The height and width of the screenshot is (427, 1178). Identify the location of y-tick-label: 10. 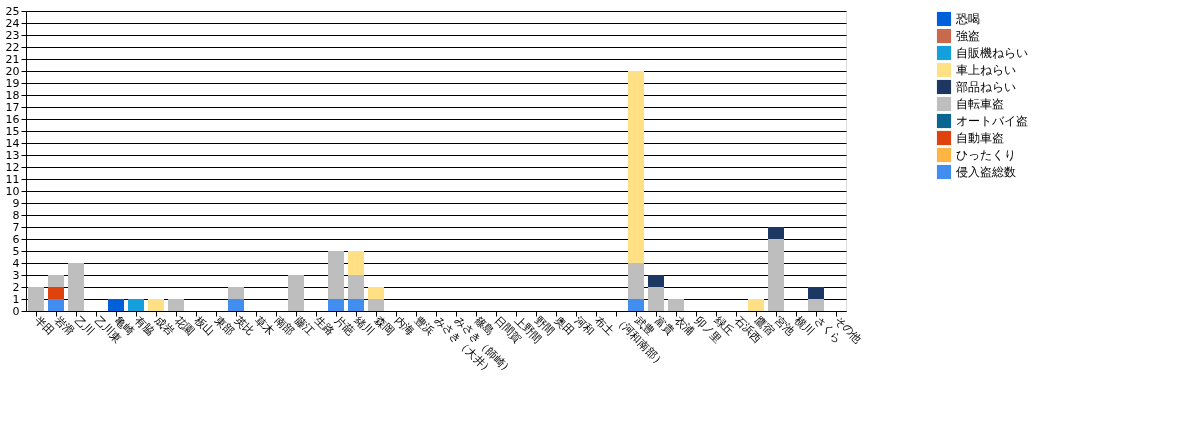
(12, 191).